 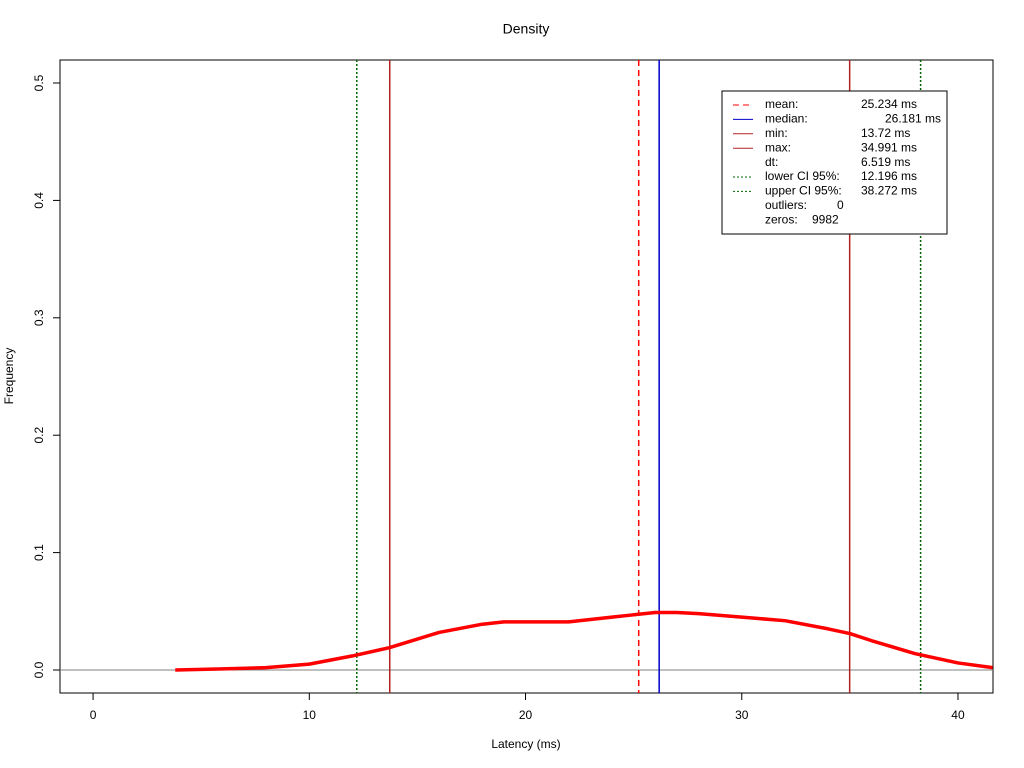 What do you see at coordinates (825, 219) in the screenshot?
I see `legend-value: 9982` at bounding box center [825, 219].